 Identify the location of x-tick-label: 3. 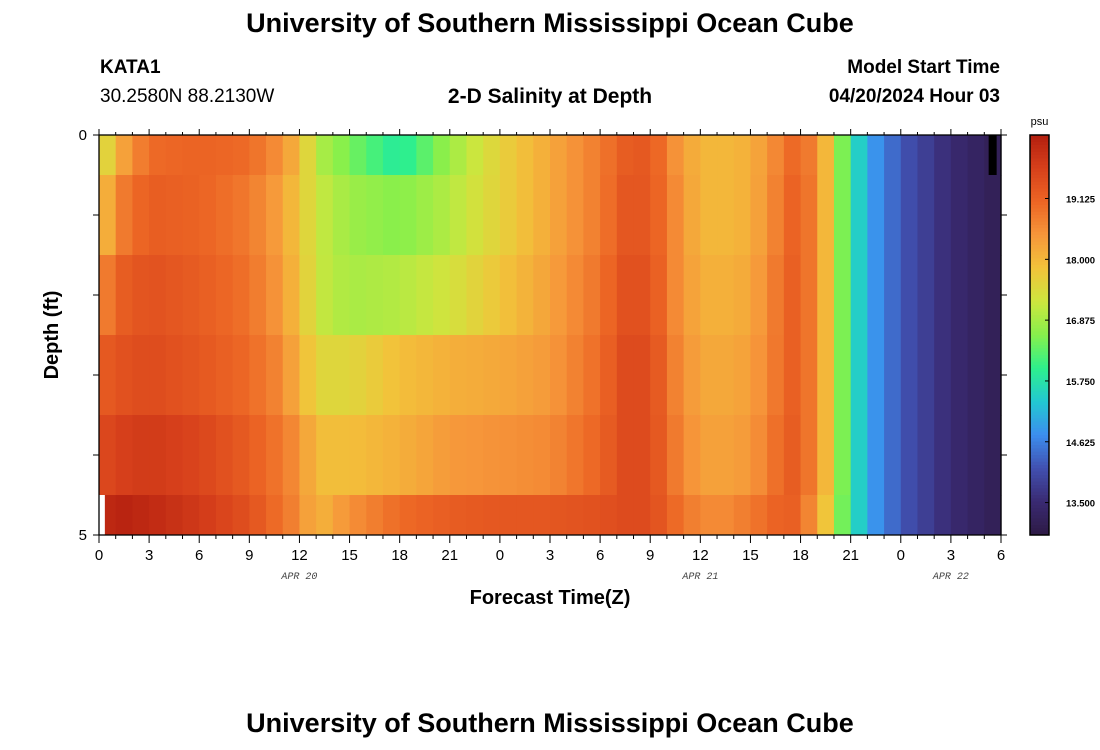
(951, 555).